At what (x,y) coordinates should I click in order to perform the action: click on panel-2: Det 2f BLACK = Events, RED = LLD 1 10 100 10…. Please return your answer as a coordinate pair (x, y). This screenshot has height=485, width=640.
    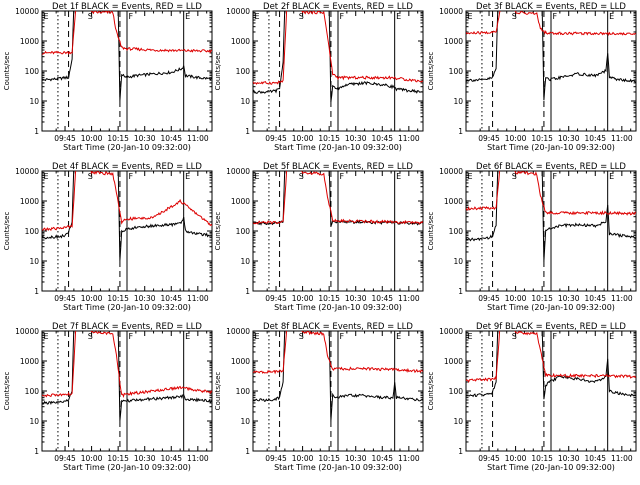
    Looking at the image, I should click on (319, 77).